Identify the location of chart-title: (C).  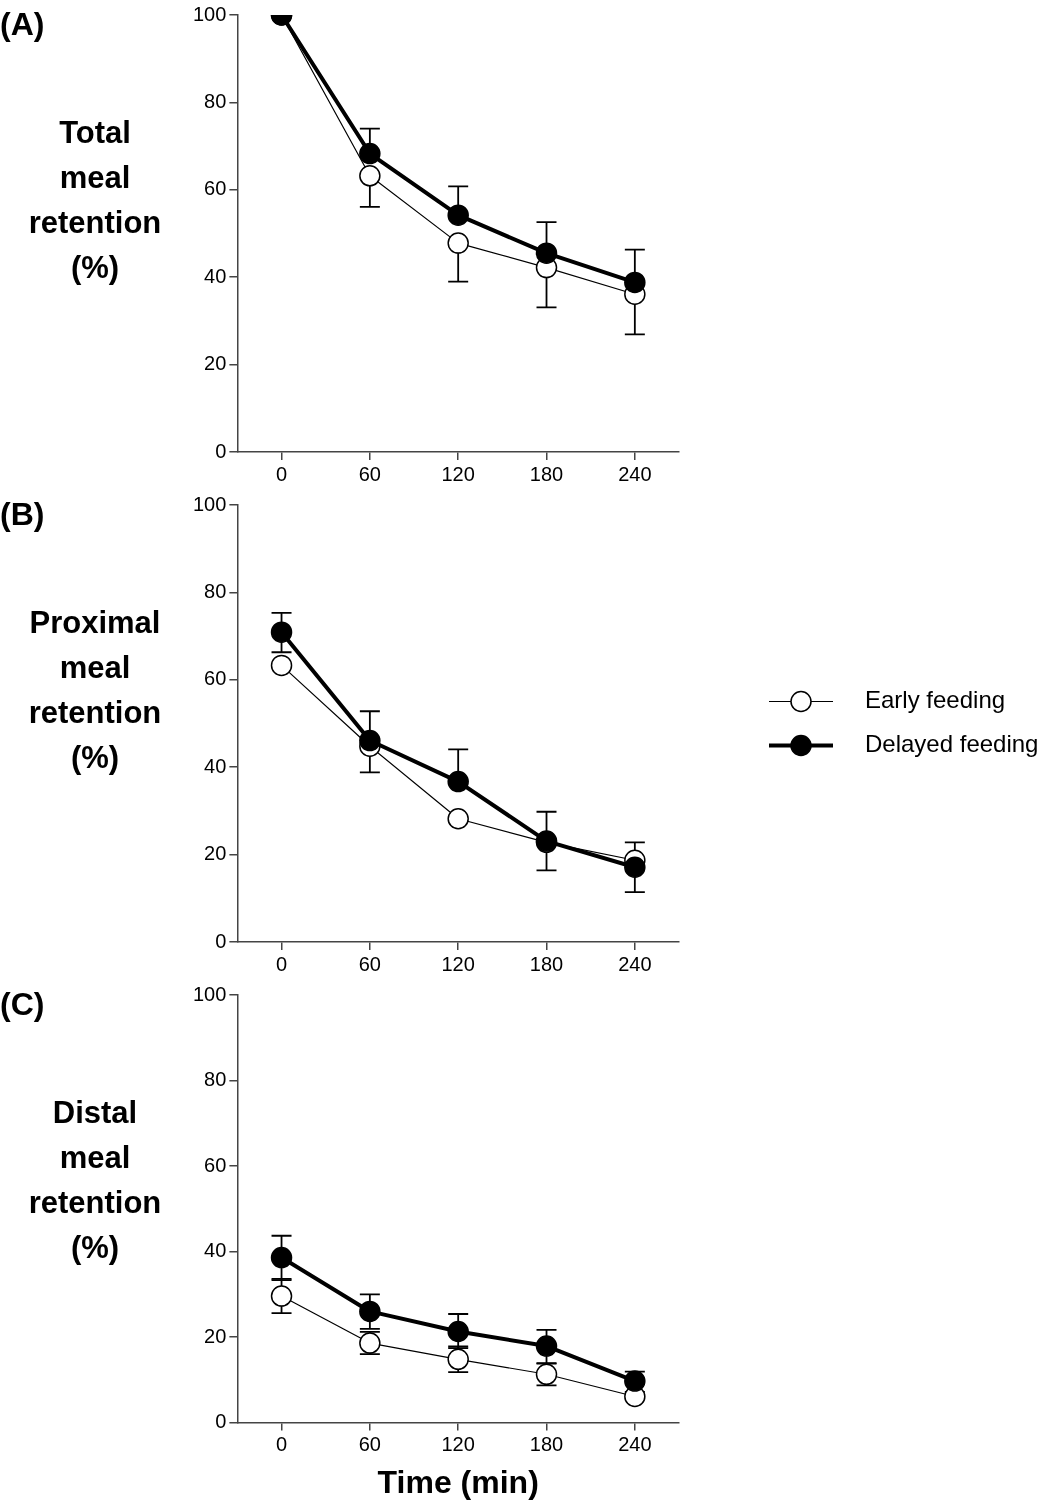
(22, 1004).